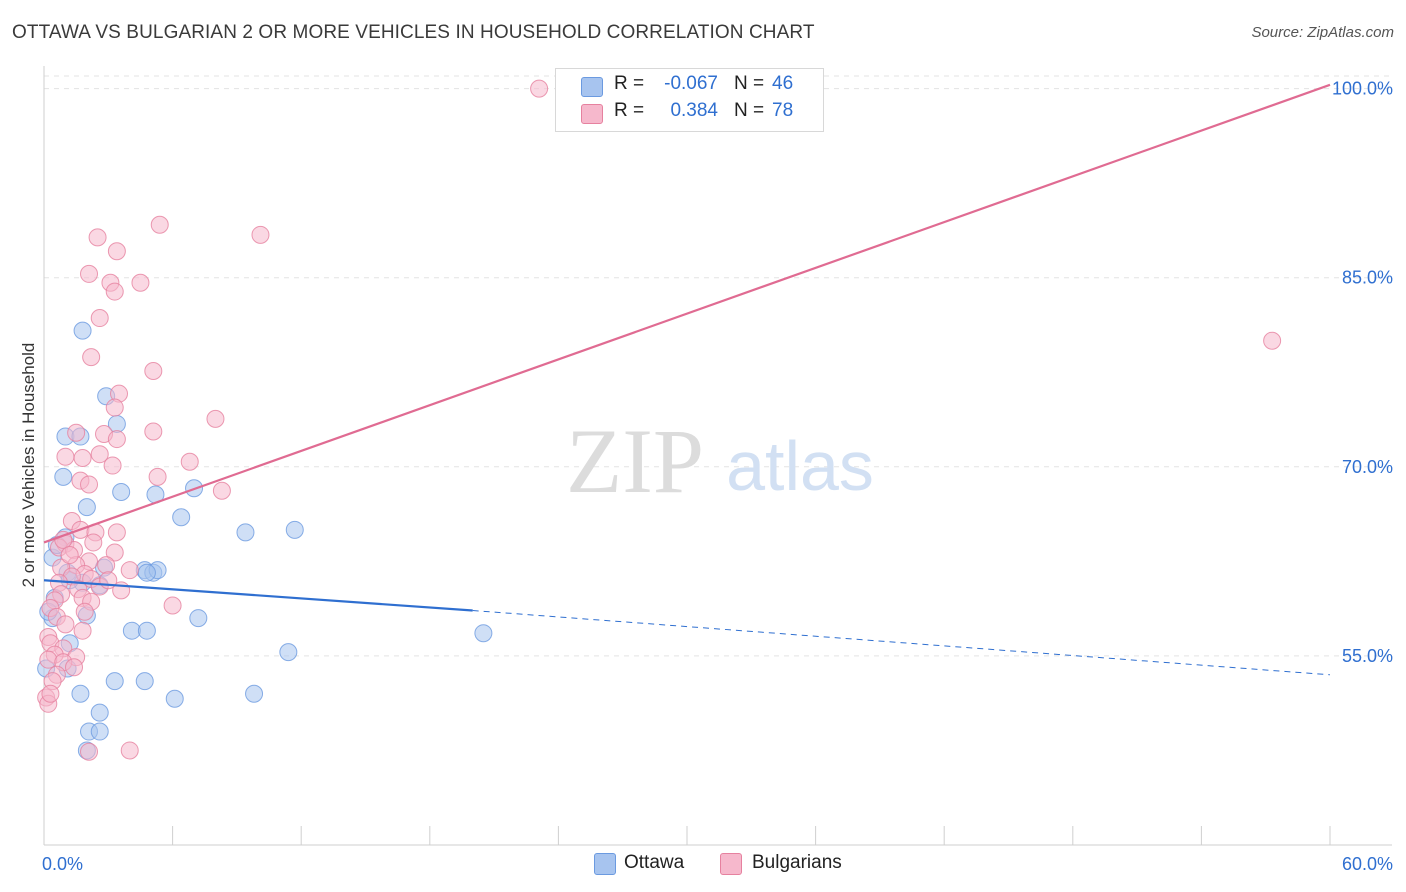  Describe the element at coordinates (258, 595) in the screenshot. I see `ottawa-trendline` at that location.